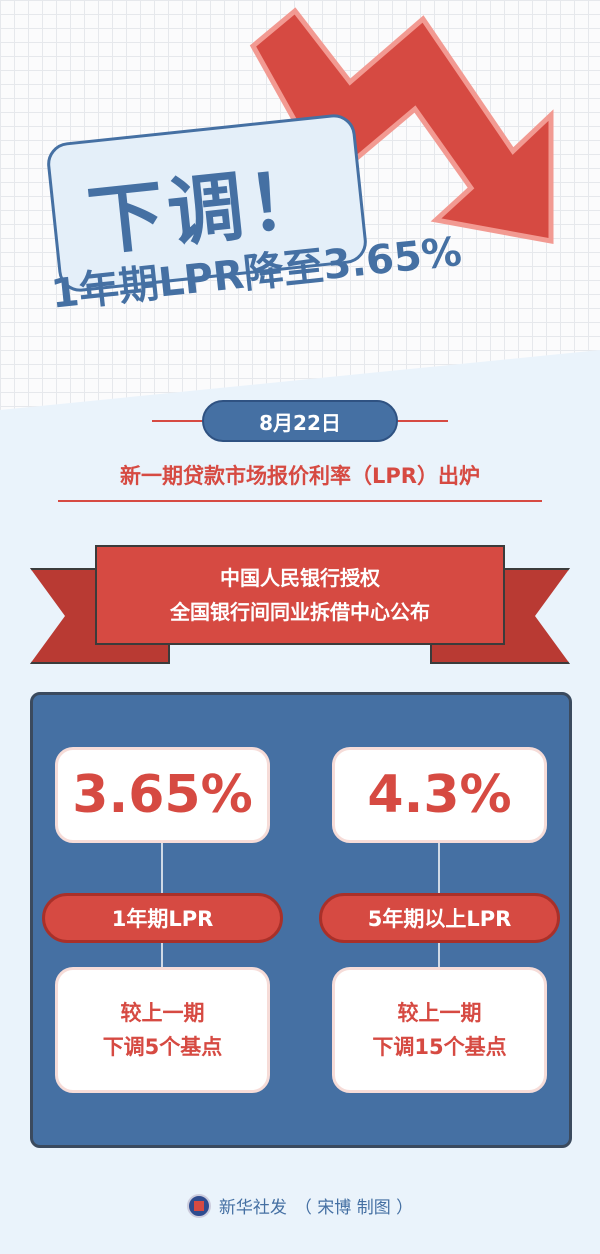  I want to click on footer-source: 新华社发, so click(252, 1208).